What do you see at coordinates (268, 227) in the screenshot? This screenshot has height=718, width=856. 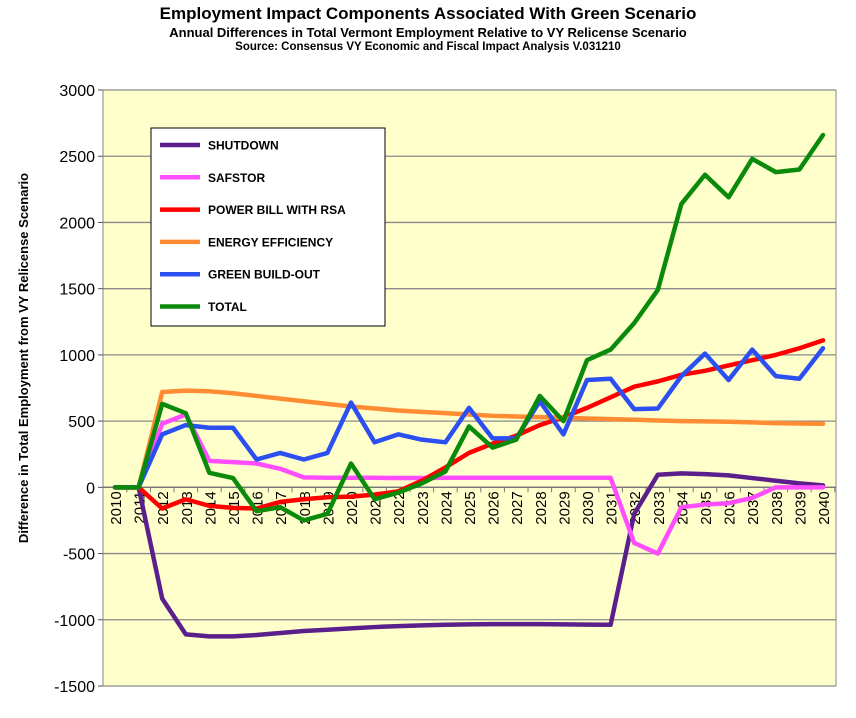 I see `legend` at bounding box center [268, 227].